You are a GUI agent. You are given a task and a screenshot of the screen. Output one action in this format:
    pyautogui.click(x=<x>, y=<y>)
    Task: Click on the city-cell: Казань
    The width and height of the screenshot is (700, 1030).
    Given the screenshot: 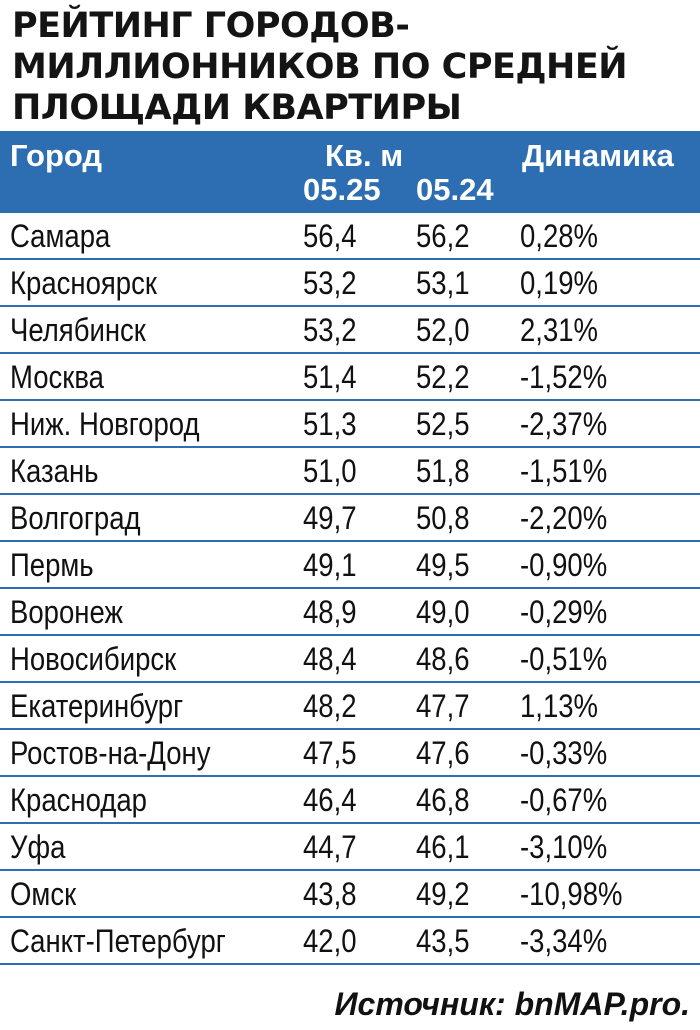 What is the action you would take?
    pyautogui.click(x=54, y=471)
    